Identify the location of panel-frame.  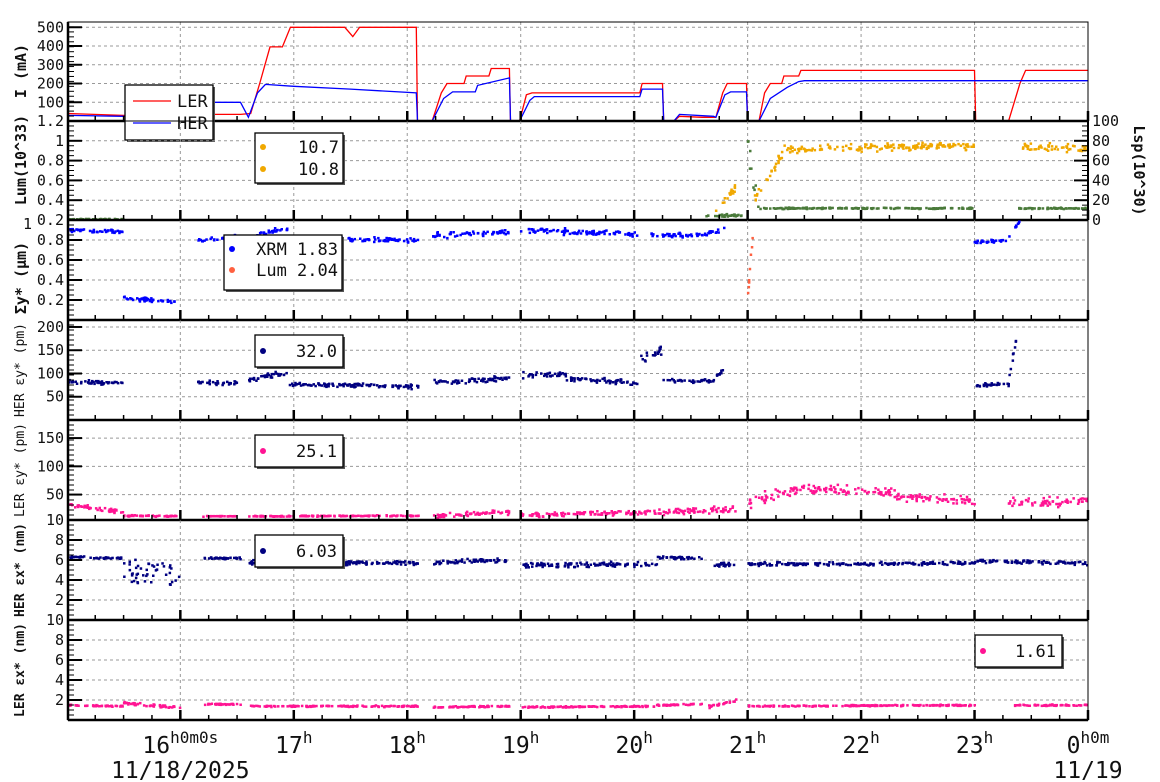
(578, 470).